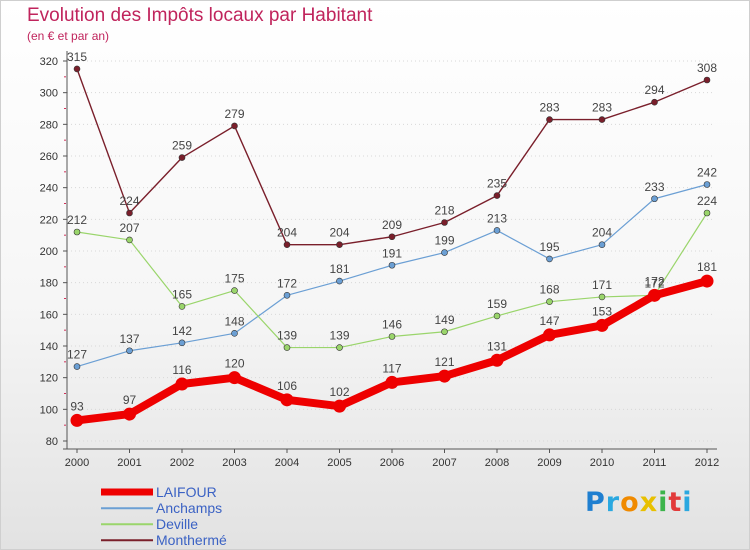  I want to click on data-label-anchamps: 191, so click(392, 253).